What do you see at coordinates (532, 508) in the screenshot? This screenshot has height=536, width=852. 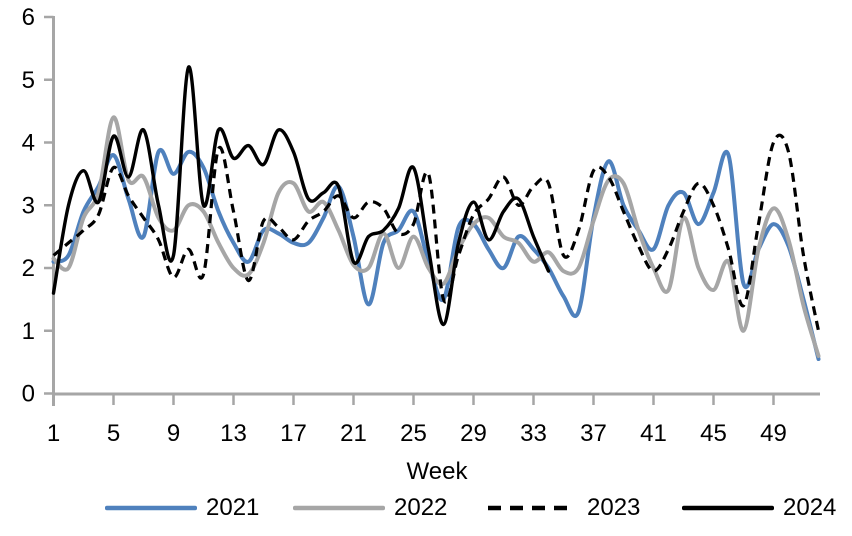 I see `legend-line-2023-icon` at bounding box center [532, 508].